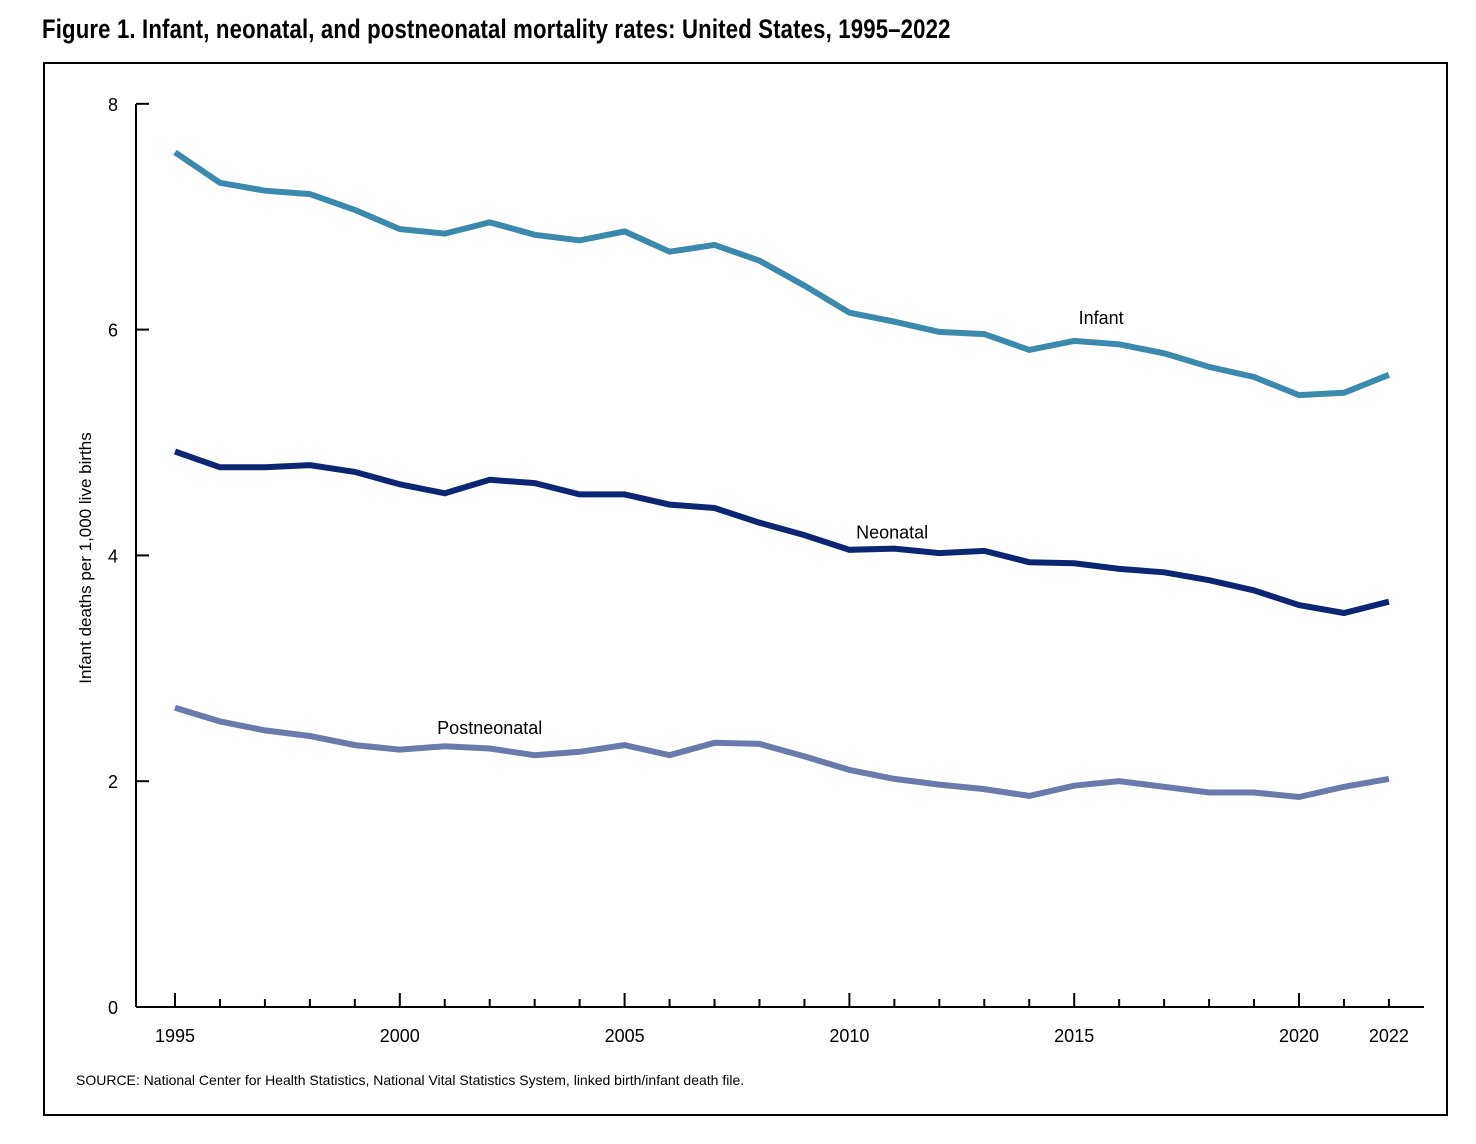 The height and width of the screenshot is (1144, 1476). I want to click on y-axis-label: Infant deaths per 1,000 live births, so click(85, 557).